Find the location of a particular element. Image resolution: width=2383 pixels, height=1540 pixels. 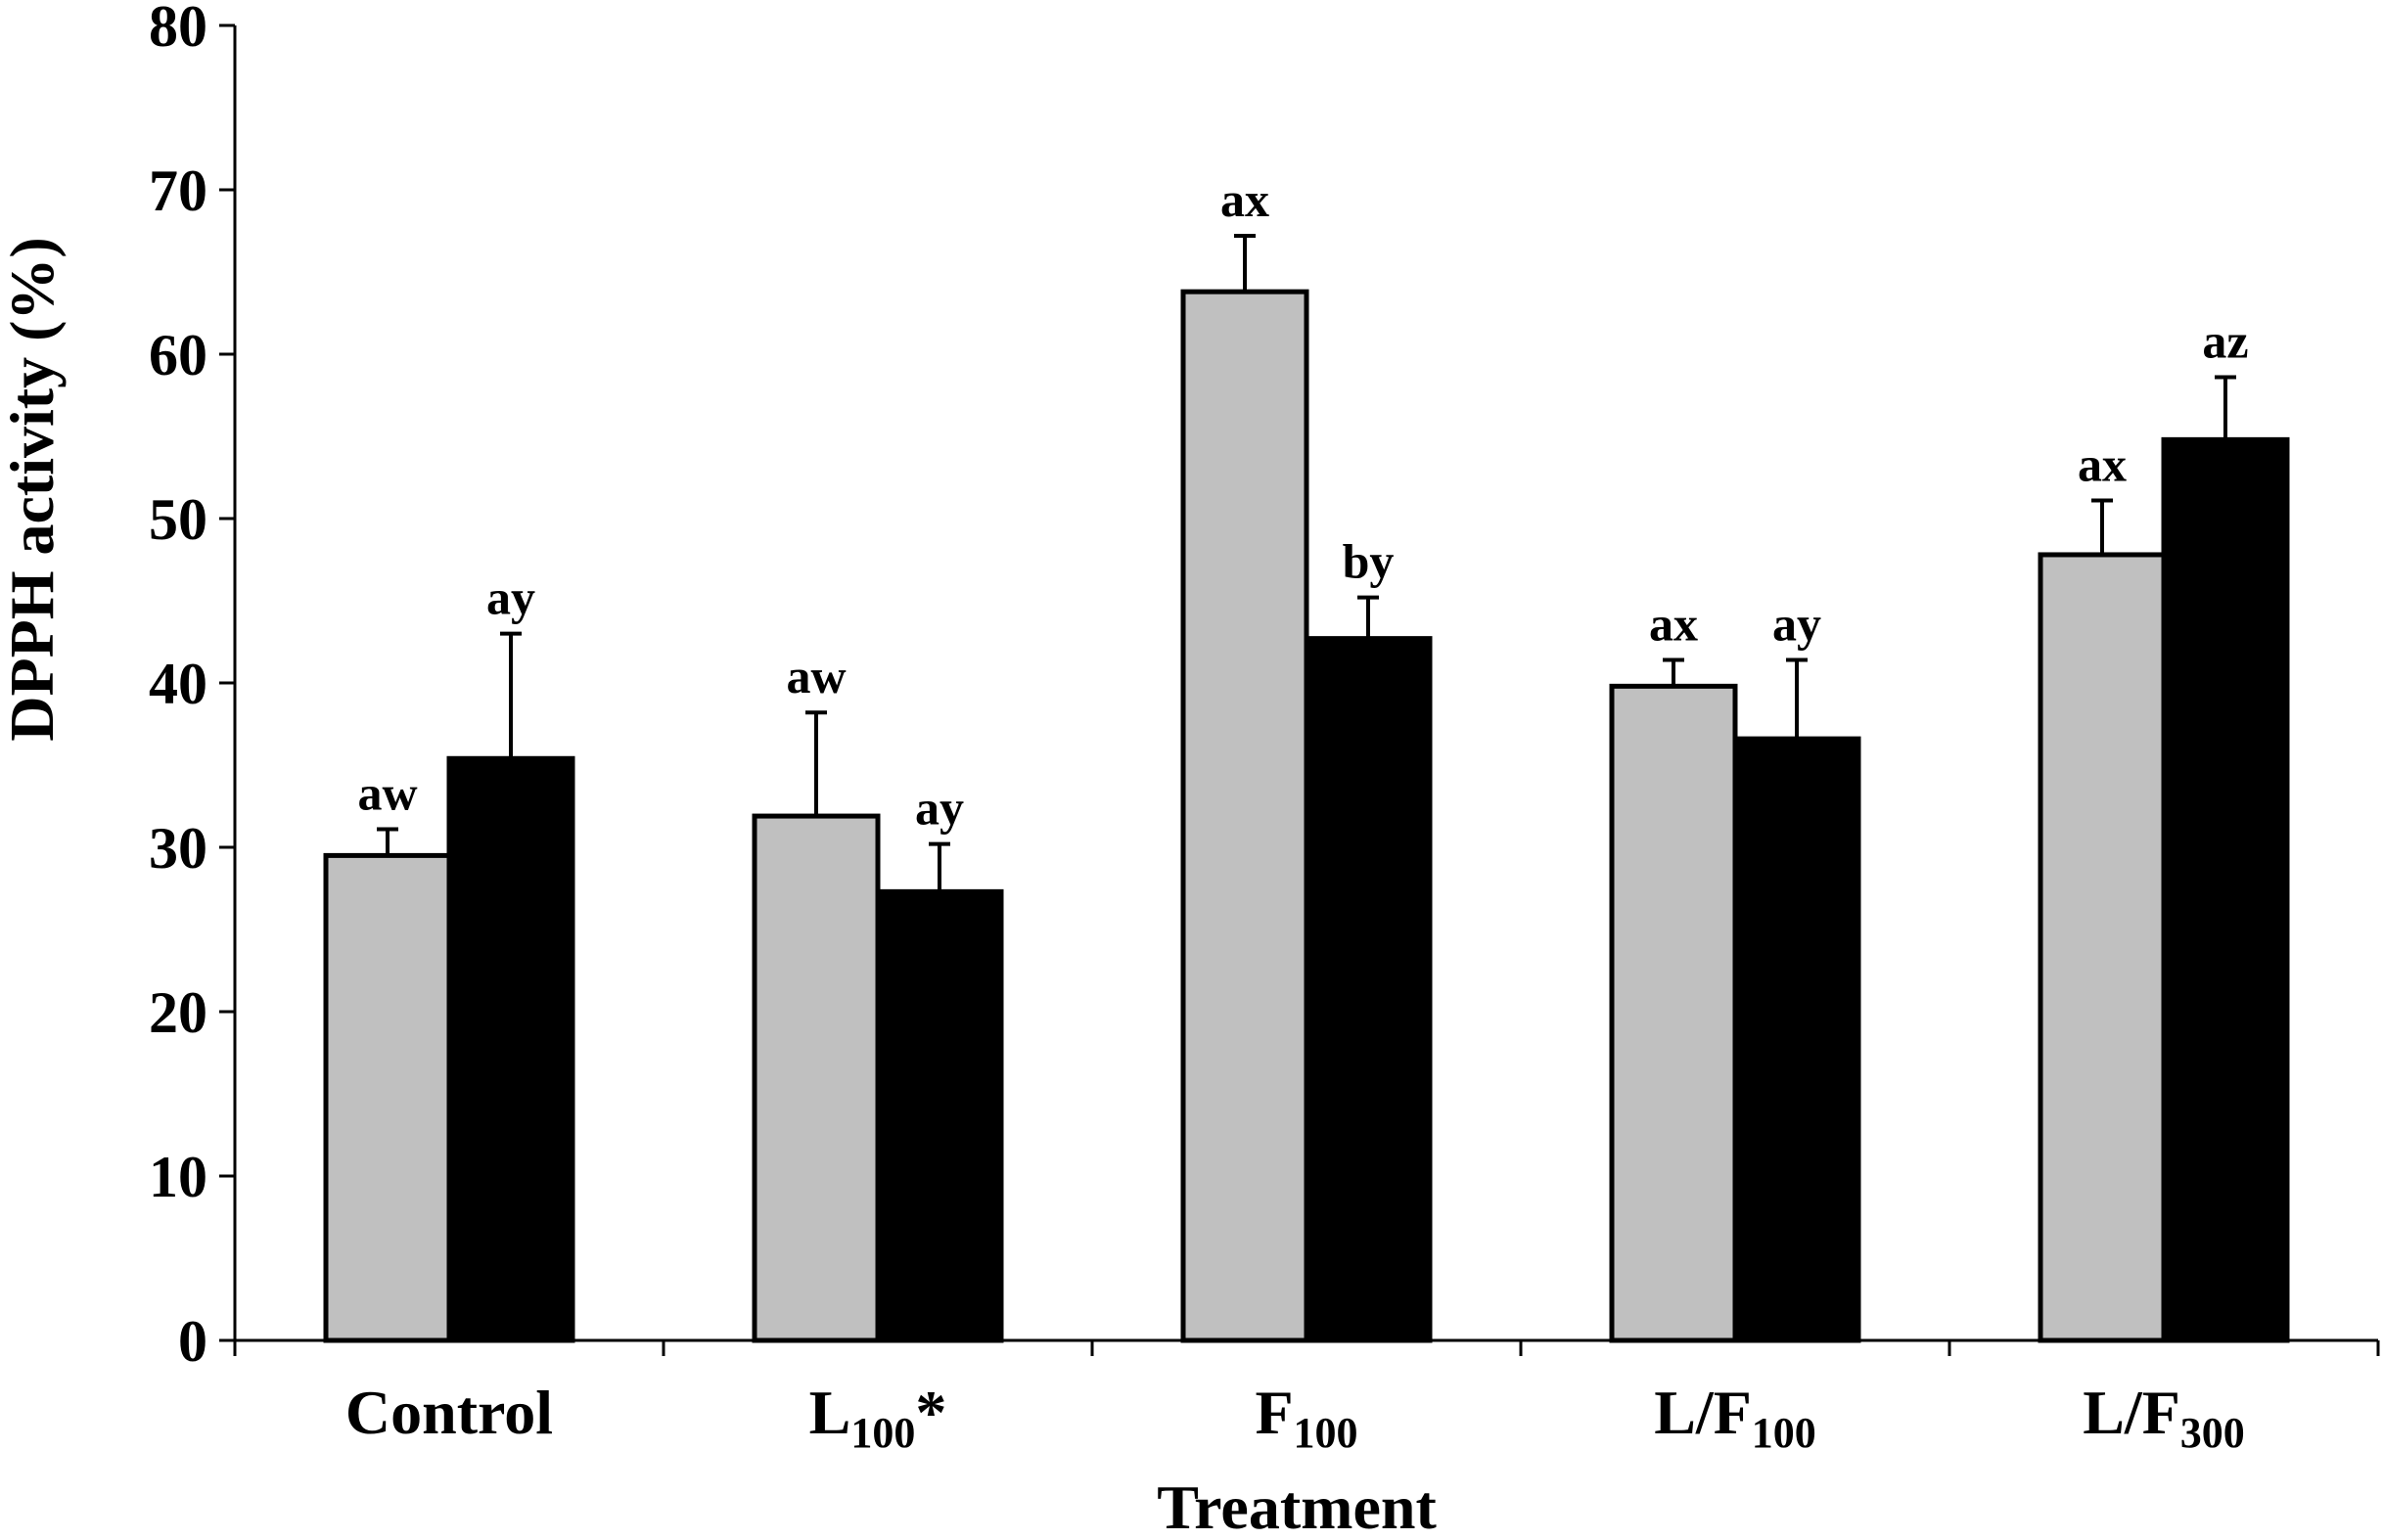

sig-label-series-2-3: ay is located at coordinates (1796, 624).